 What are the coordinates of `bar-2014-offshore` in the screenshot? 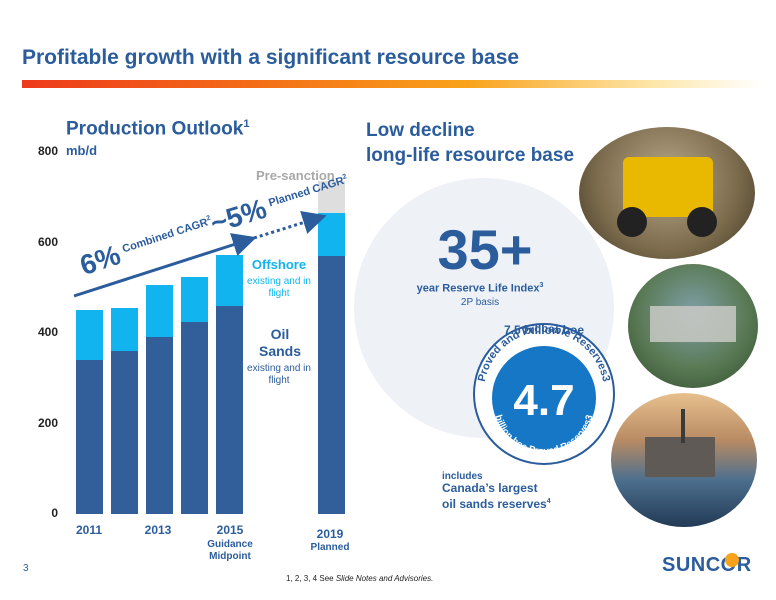 It's located at (194, 299).